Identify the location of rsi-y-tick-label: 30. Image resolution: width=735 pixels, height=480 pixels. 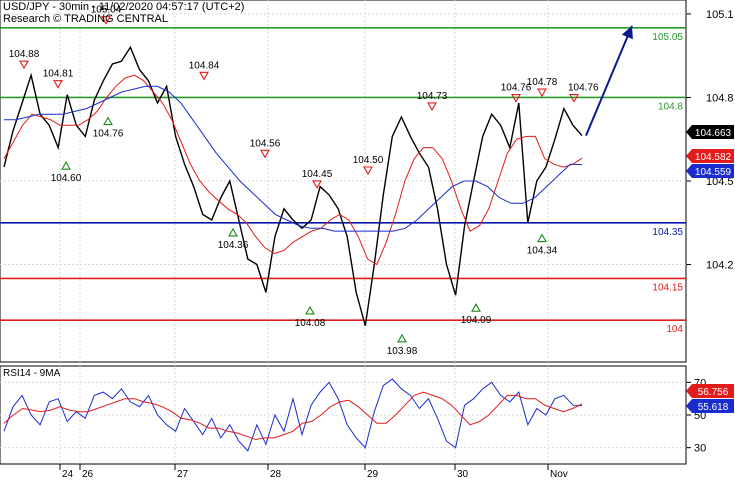
(700, 449).